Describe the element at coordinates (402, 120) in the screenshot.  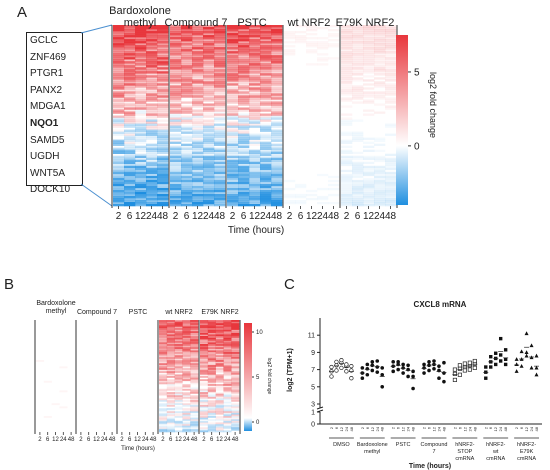
I see `colorbar-a` at that location.